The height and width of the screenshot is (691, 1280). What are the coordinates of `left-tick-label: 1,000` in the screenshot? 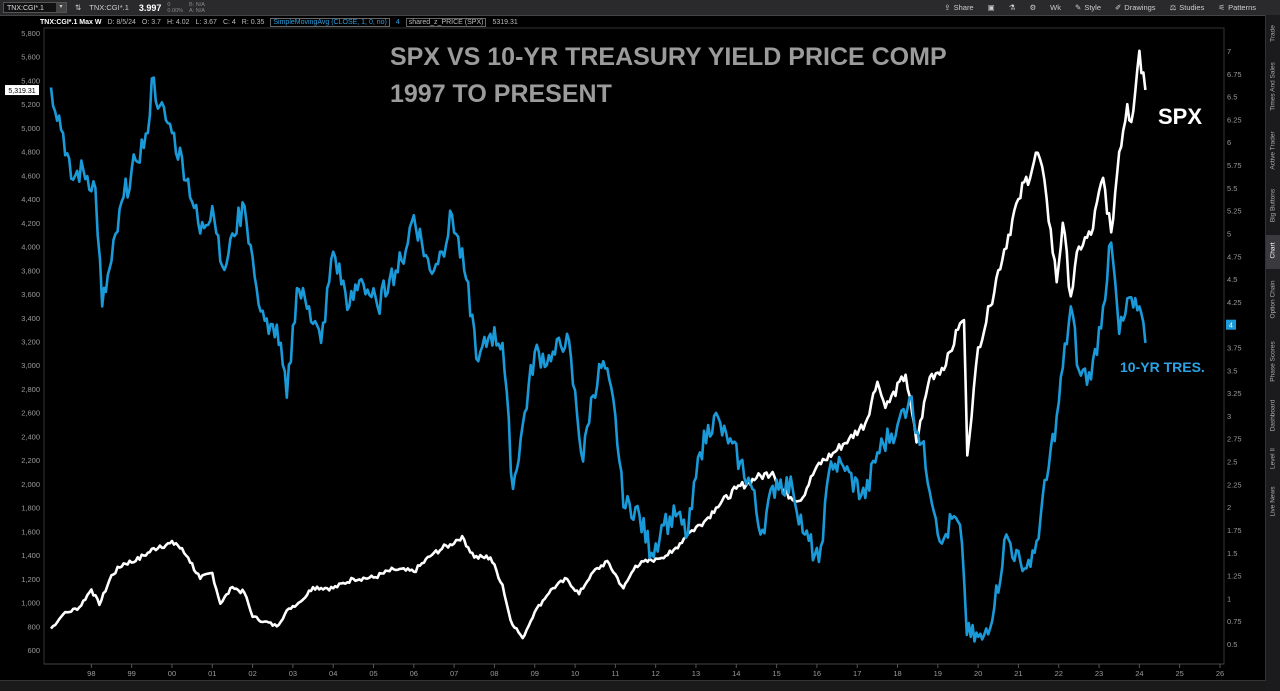 It's located at (30, 603).